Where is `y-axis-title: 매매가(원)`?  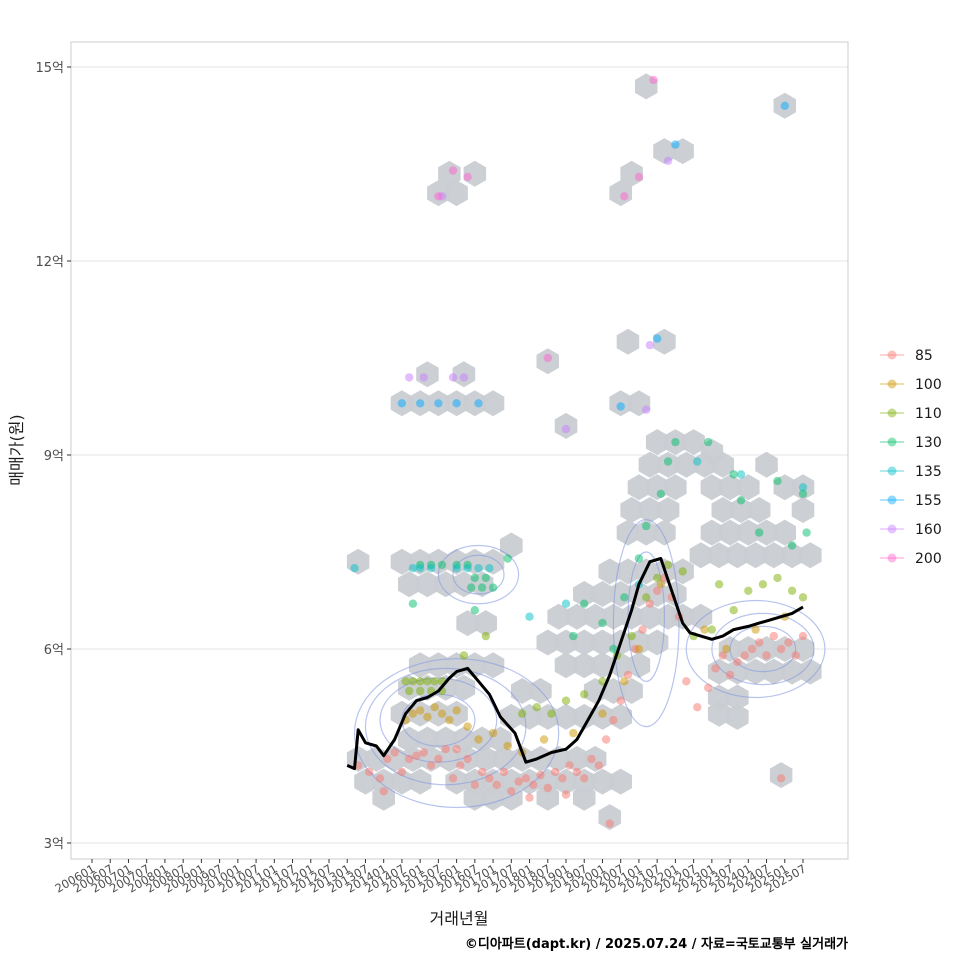 y-axis-title: 매매가(원) is located at coordinates (16, 449).